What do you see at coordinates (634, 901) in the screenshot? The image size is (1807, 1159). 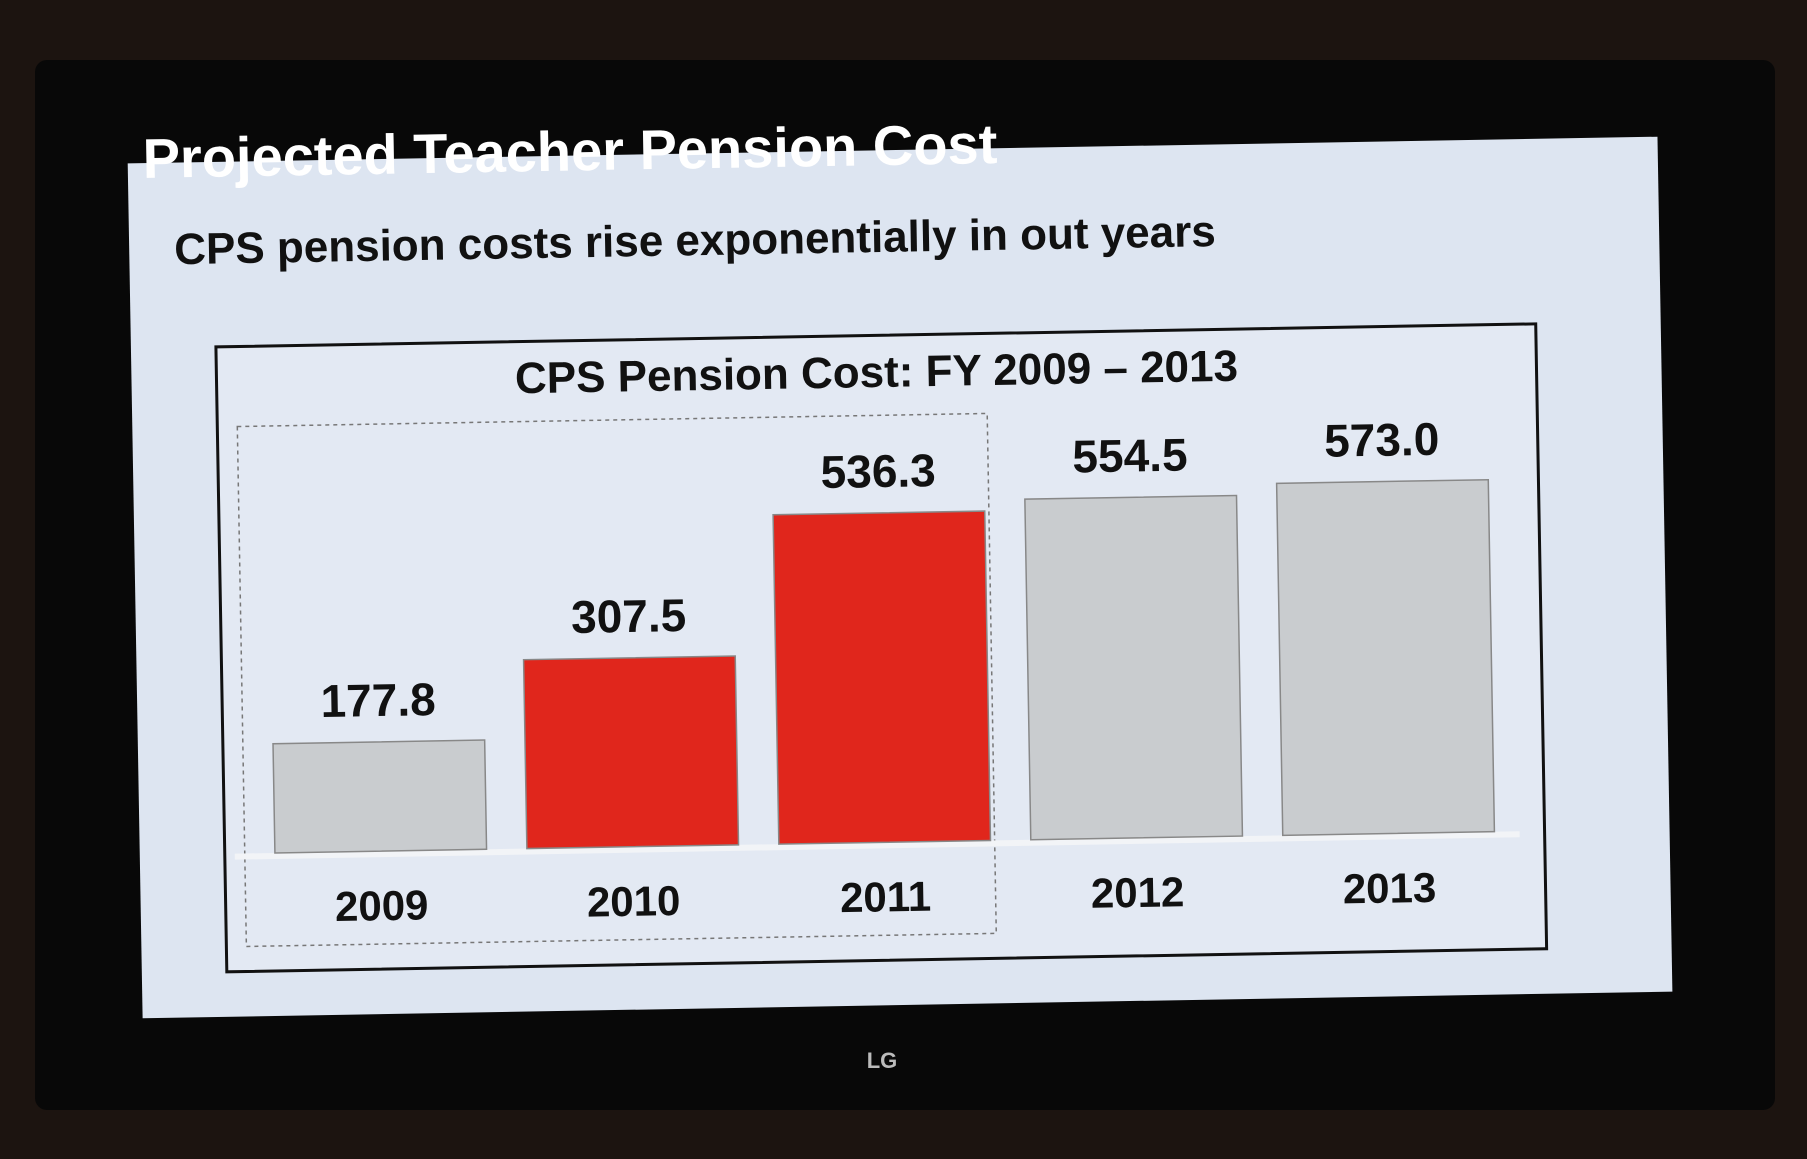 I see `x-tick-label: 2010` at bounding box center [634, 901].